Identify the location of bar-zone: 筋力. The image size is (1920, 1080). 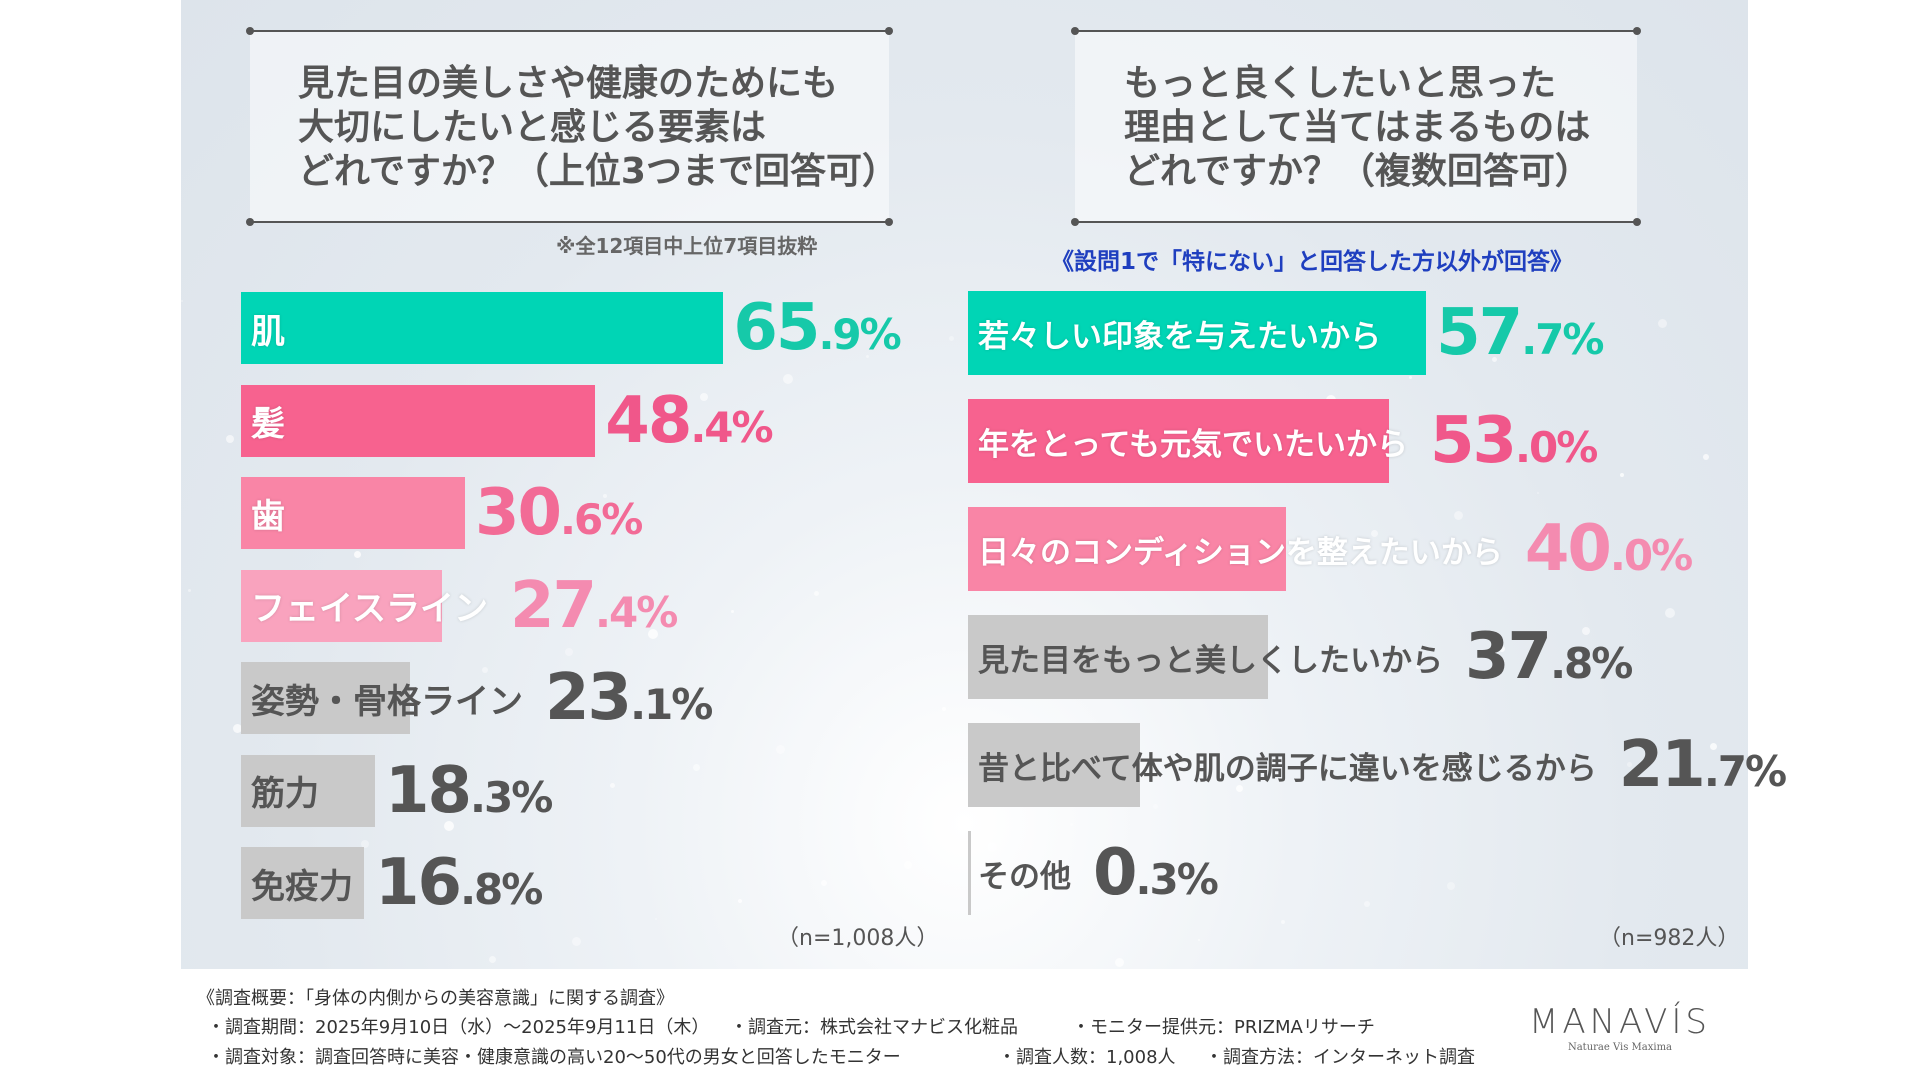
(308, 790).